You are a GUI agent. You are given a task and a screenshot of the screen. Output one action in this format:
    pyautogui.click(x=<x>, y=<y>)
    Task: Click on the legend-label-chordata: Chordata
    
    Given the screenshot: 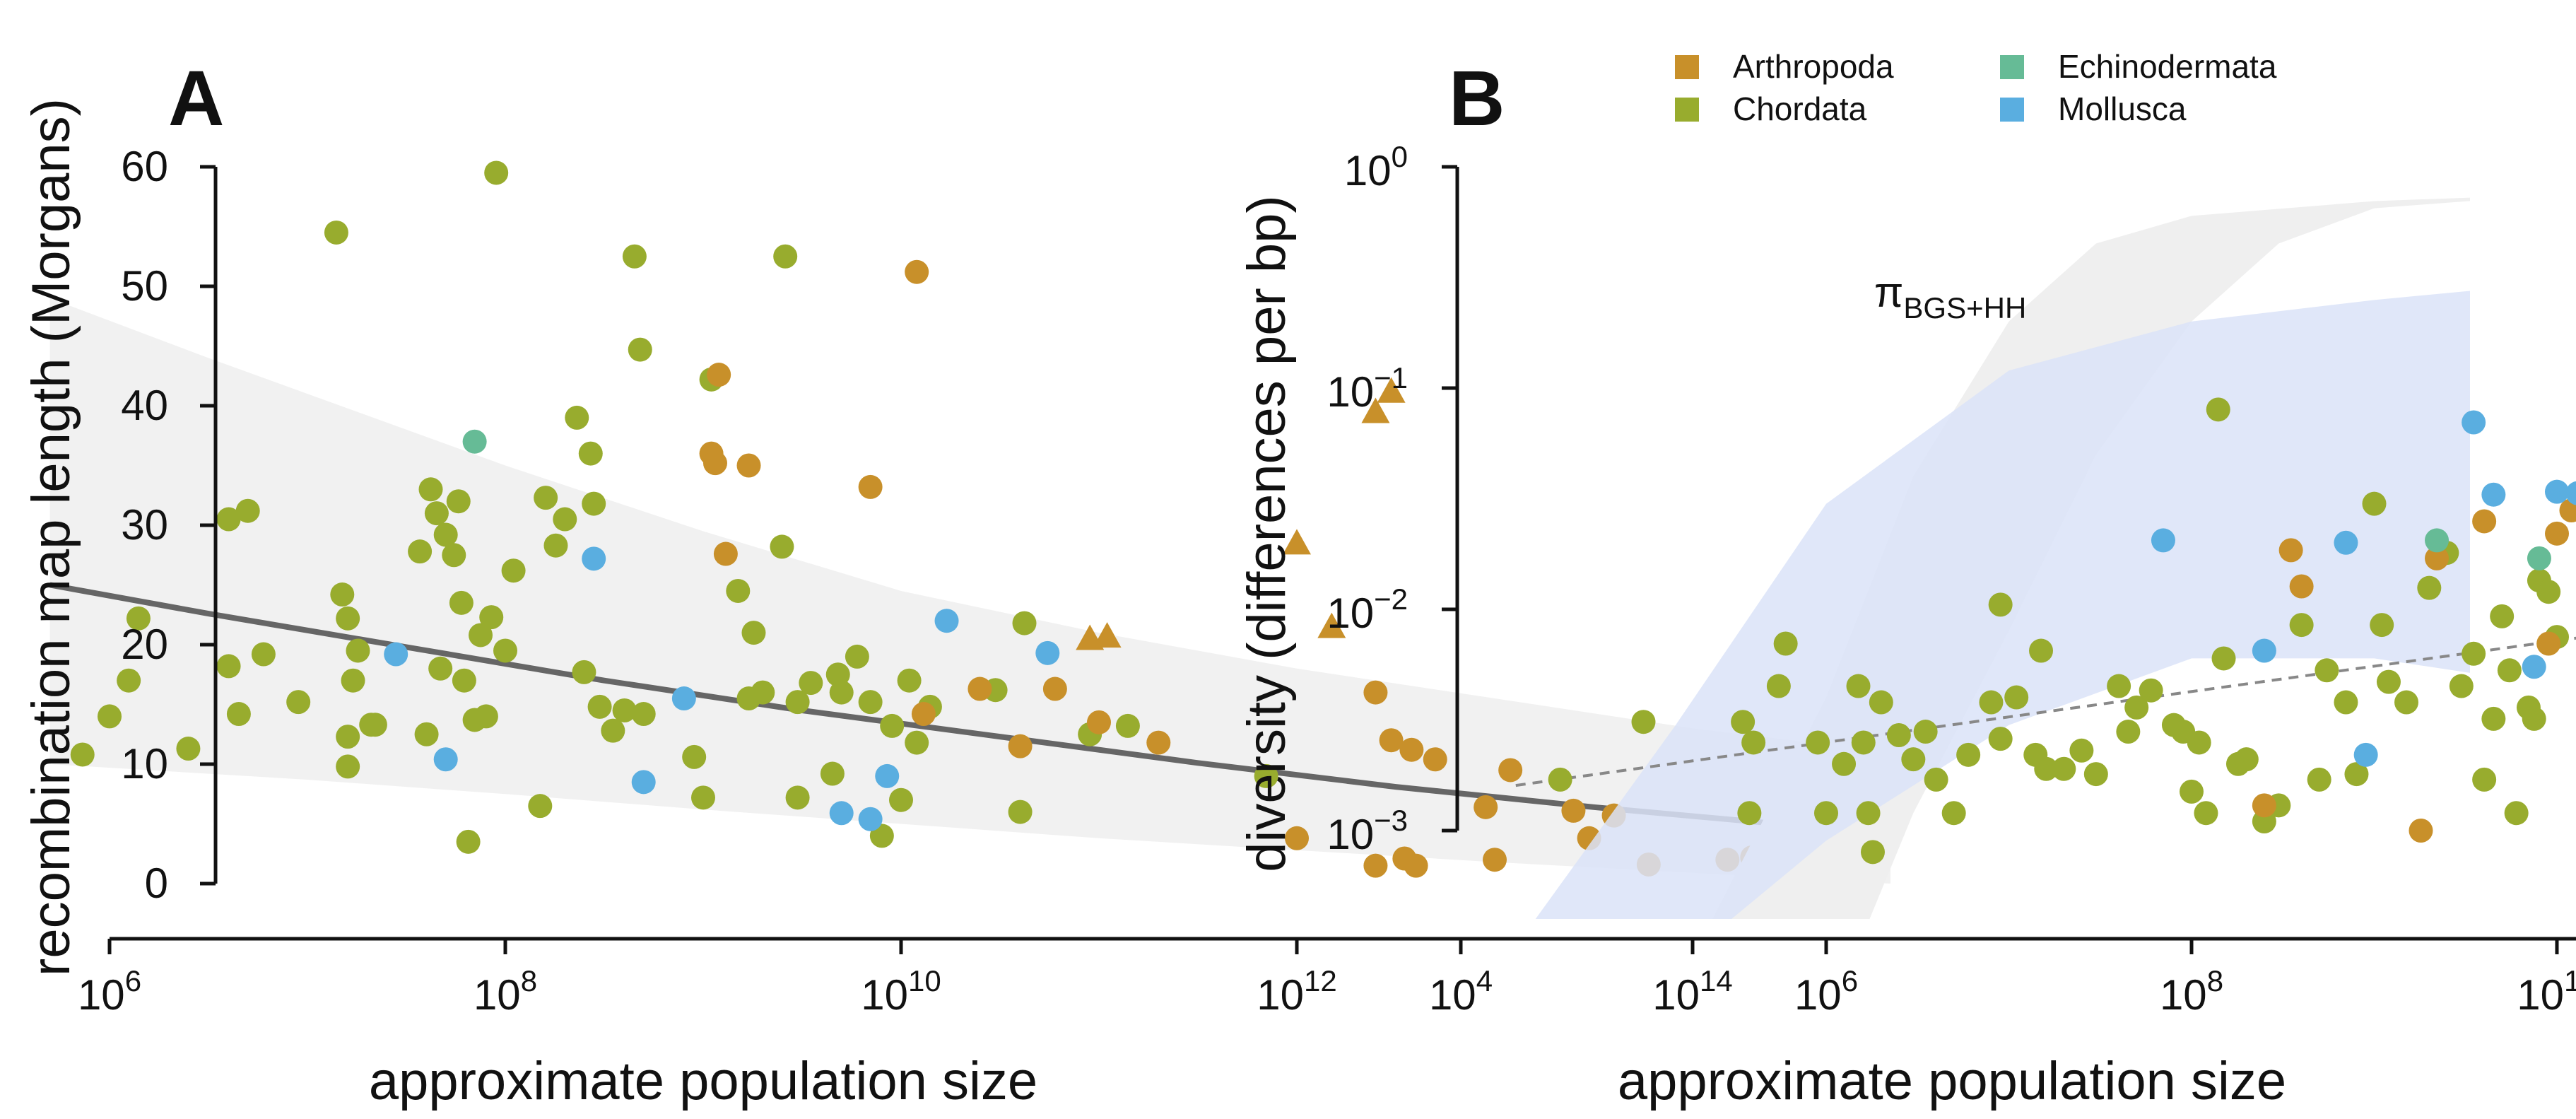 What is the action you would take?
    pyautogui.click(x=1800, y=108)
    